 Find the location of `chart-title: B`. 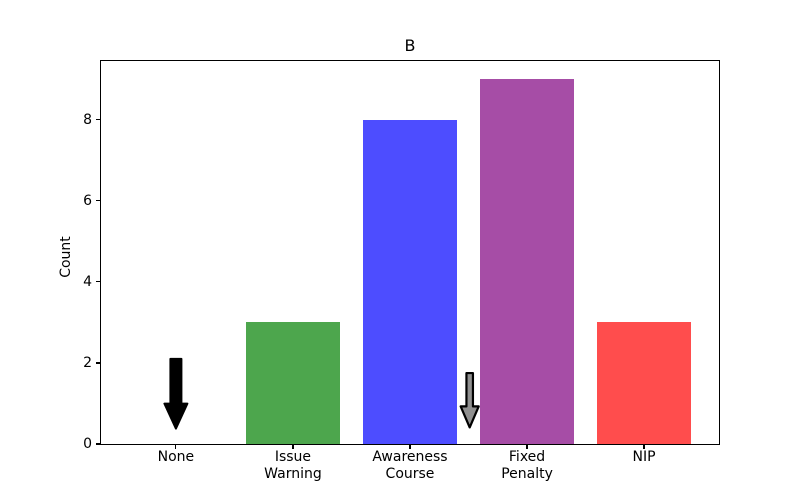

chart-title: B is located at coordinates (410, 45).